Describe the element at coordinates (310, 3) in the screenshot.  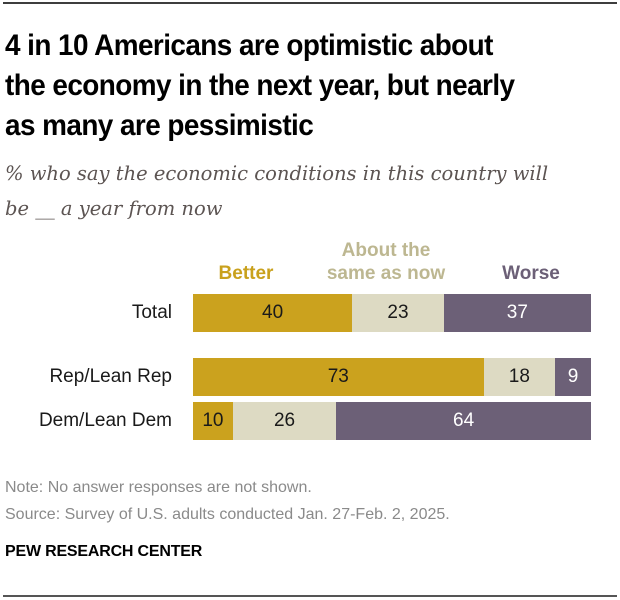
I see `top-rule` at that location.